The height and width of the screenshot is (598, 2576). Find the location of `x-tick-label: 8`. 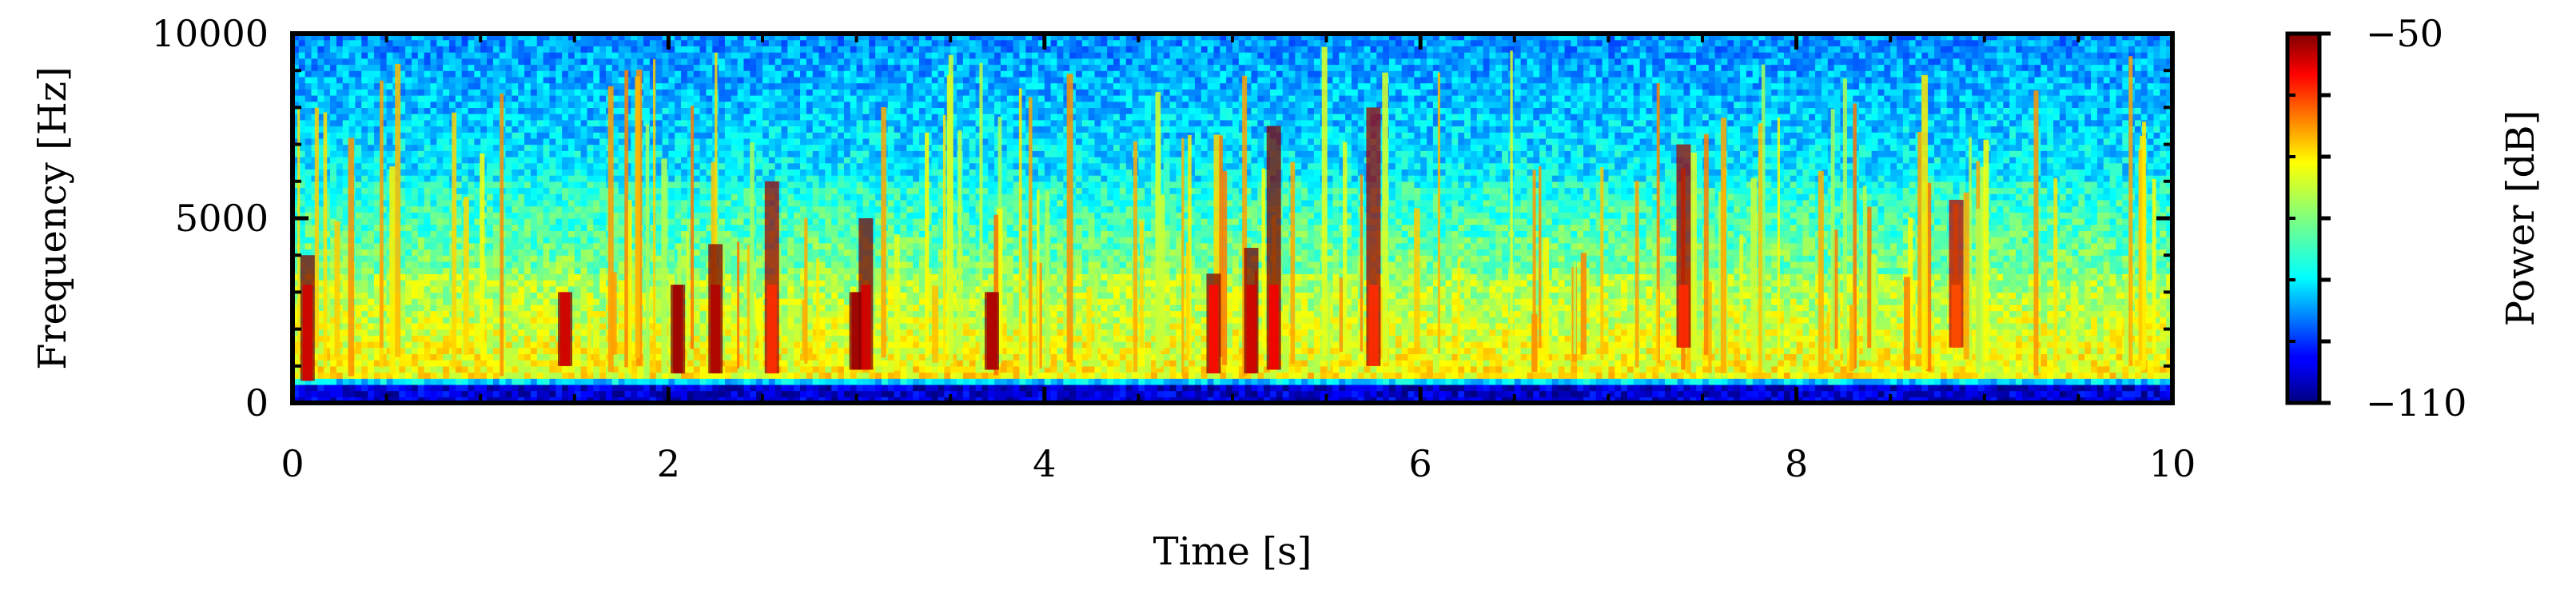

x-tick-label: 8 is located at coordinates (1796, 463).